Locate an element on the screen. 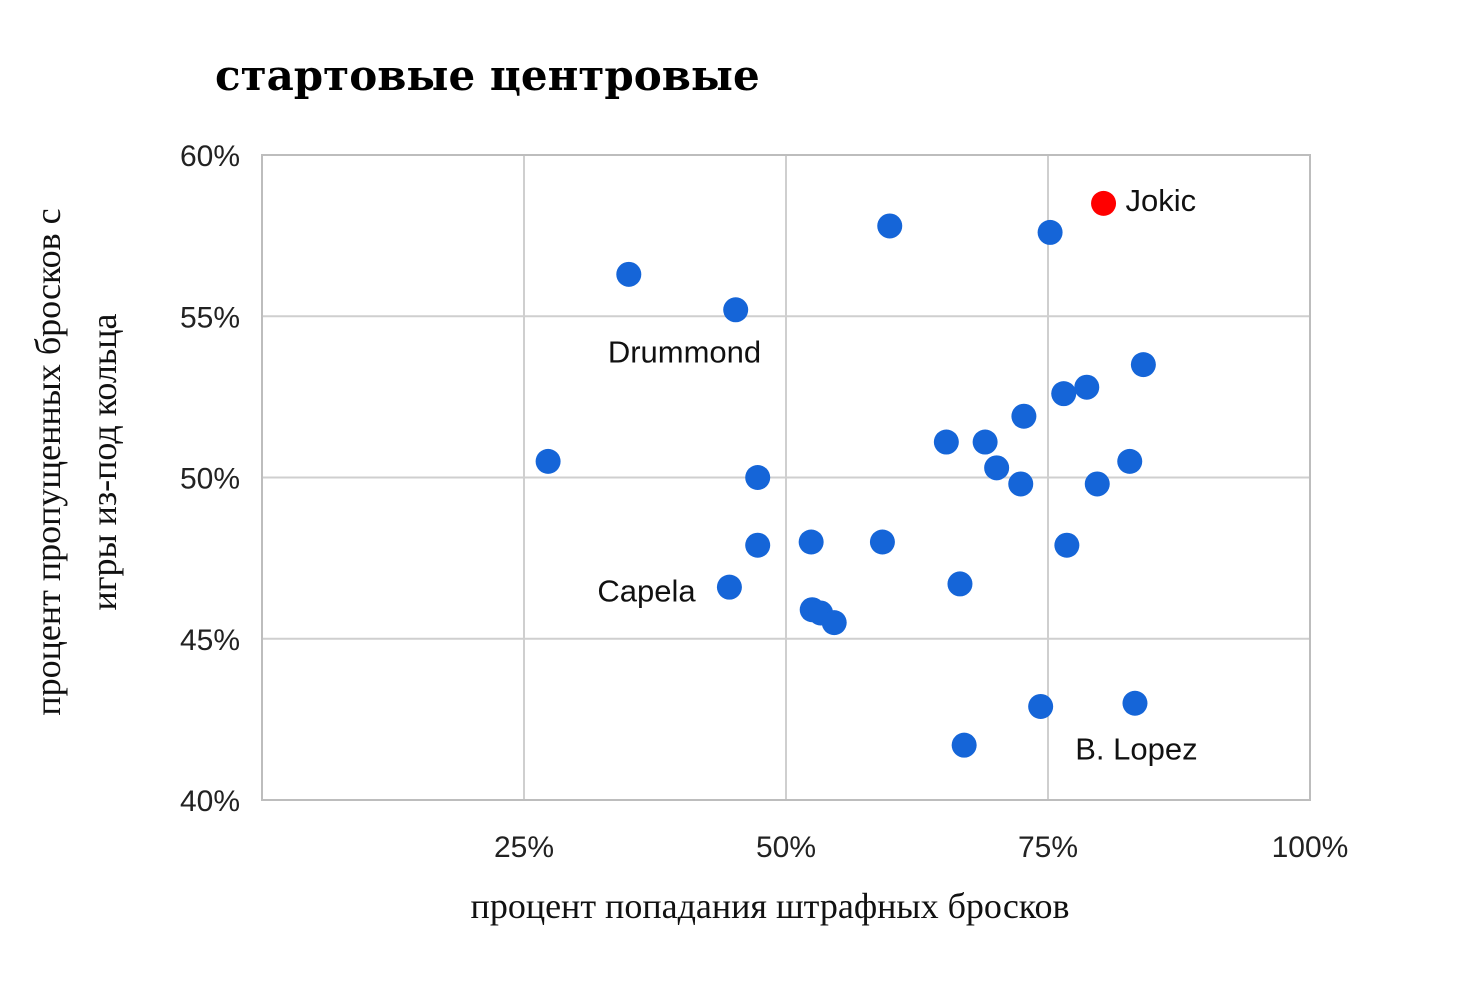 Image resolution: width=1460 pixels, height=984 pixels. x-axis-title: процент попадания штрафных бросков is located at coordinates (770, 906).